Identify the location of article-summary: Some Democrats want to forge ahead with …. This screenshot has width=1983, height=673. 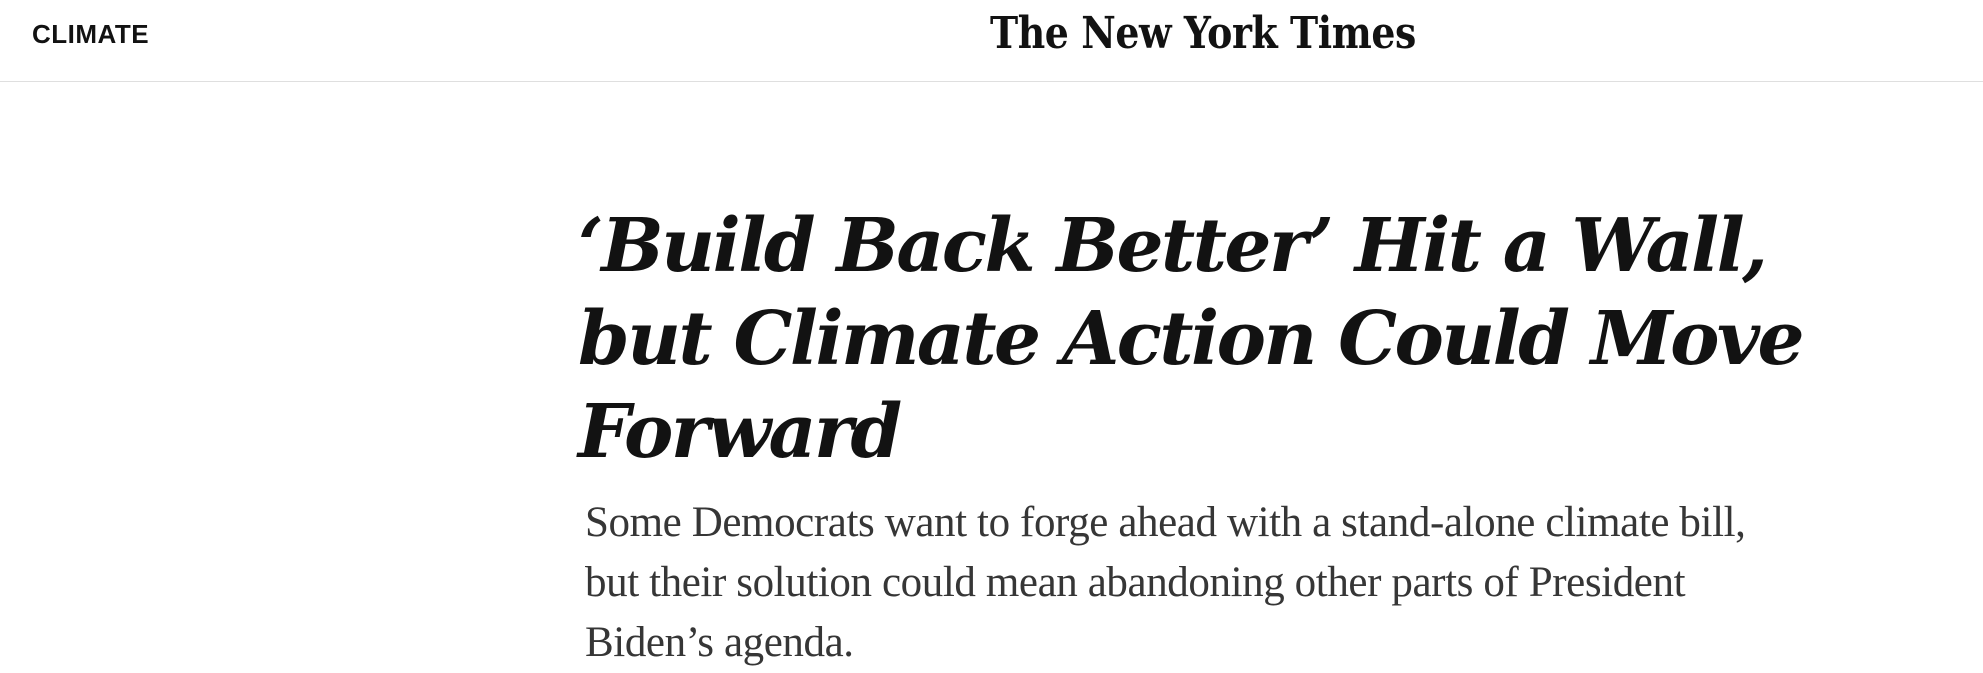
(1165, 582).